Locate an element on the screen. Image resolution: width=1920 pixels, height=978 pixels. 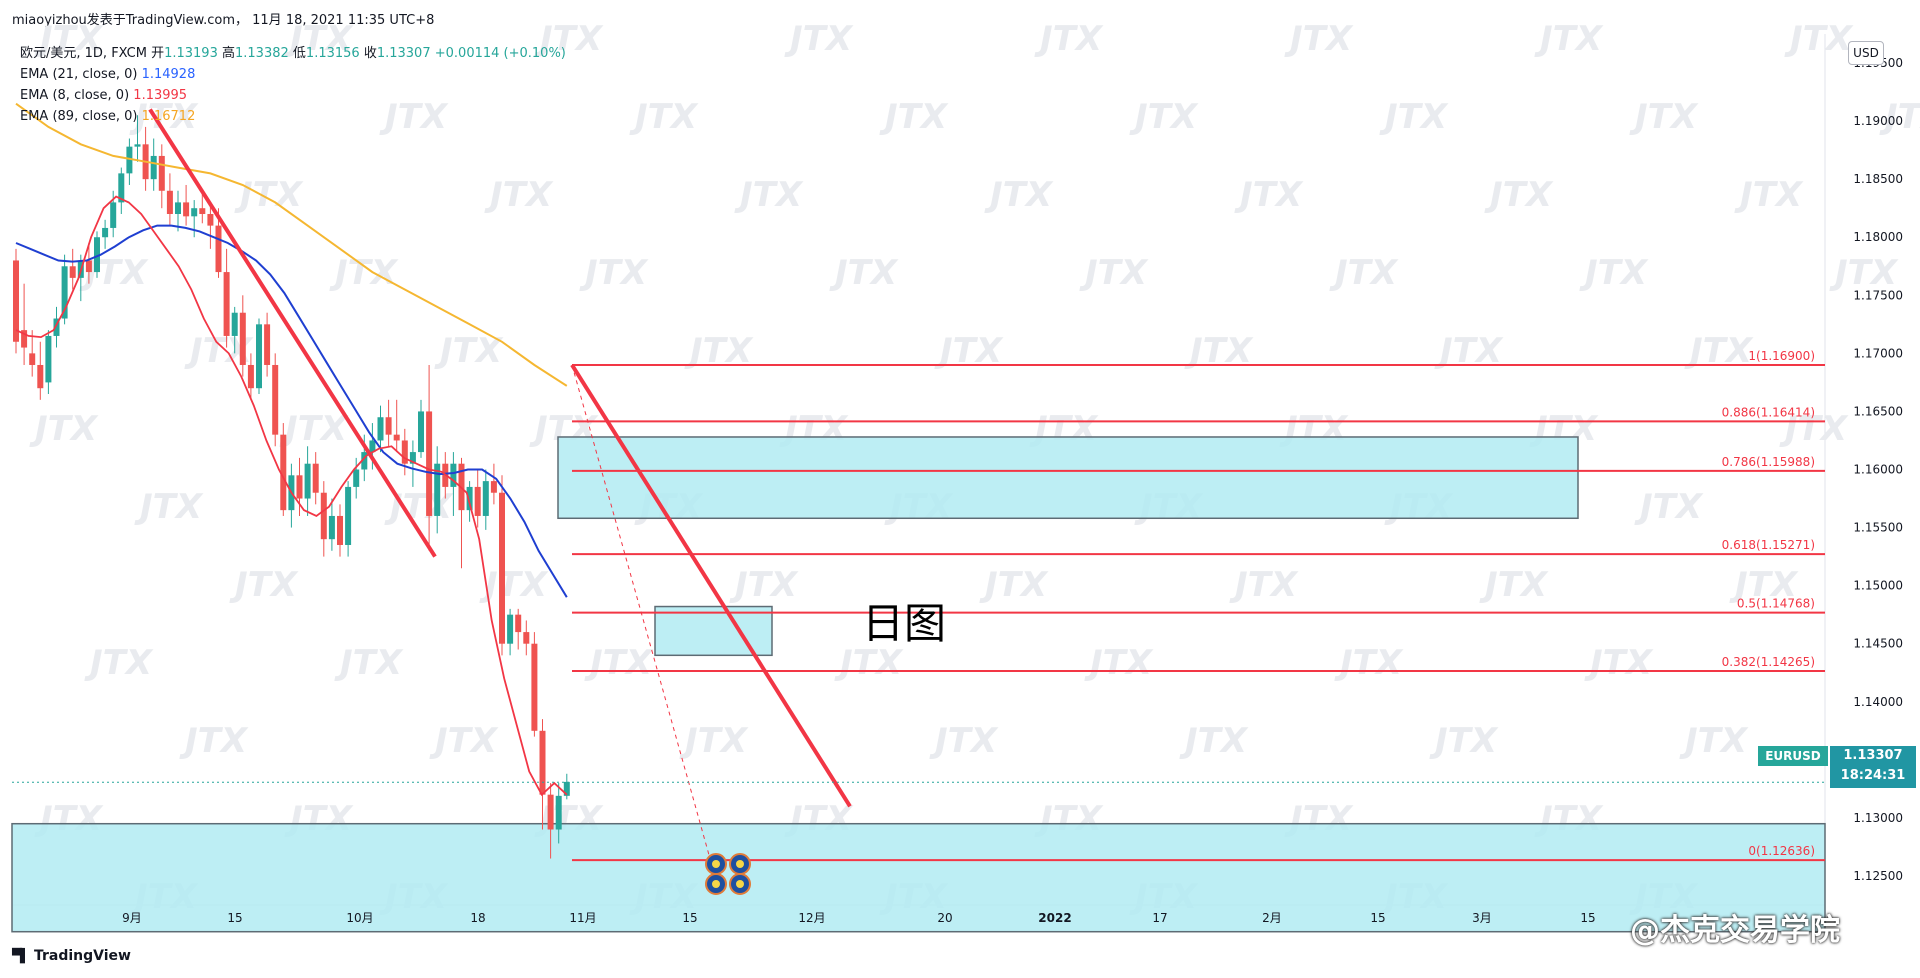
ema89-label: EMA (89, close, 0) is located at coordinates (79, 116).